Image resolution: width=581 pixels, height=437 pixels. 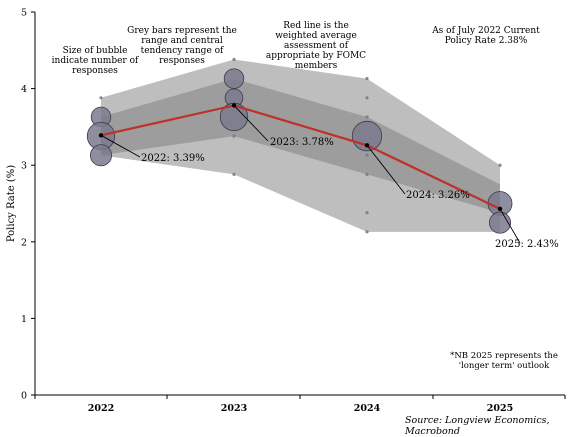 What do you see at coordinates (477, 426) in the screenshot?
I see `source-note: Source: Longview Economics, Macrobond` at bounding box center [477, 426].